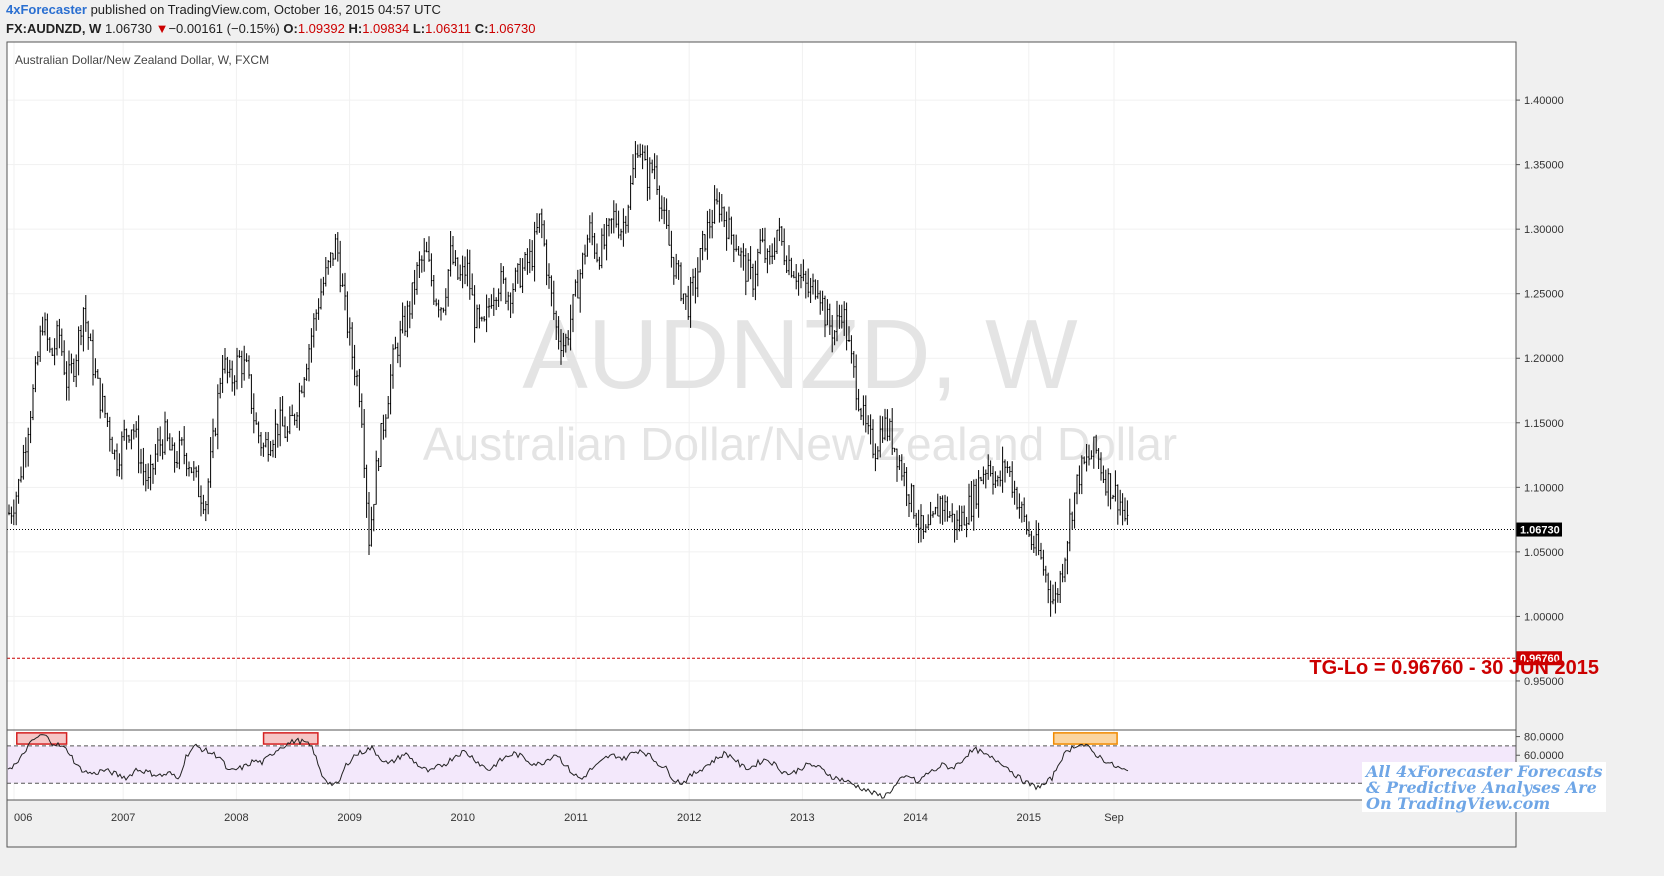 The height and width of the screenshot is (876, 1664). I want to click on price-tick-label: 1.40000, so click(1544, 101).